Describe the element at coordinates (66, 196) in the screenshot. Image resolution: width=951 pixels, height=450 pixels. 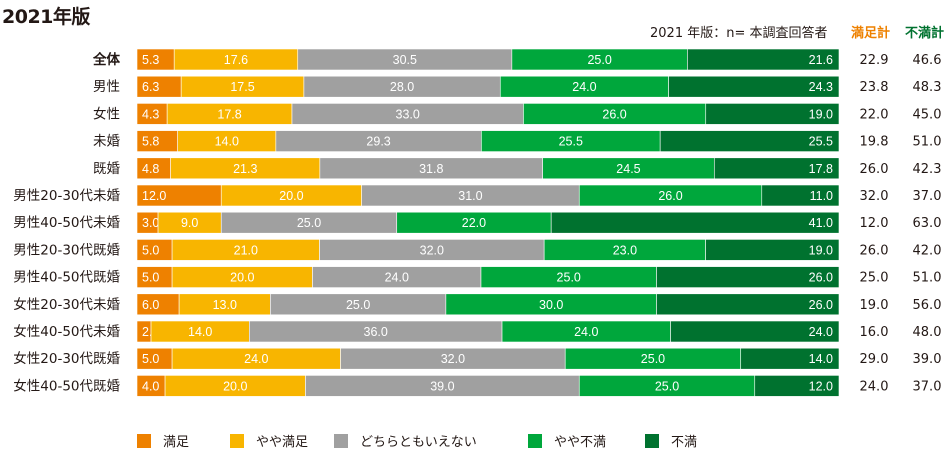
I see `category-label: 男性20-30代未婚` at that location.